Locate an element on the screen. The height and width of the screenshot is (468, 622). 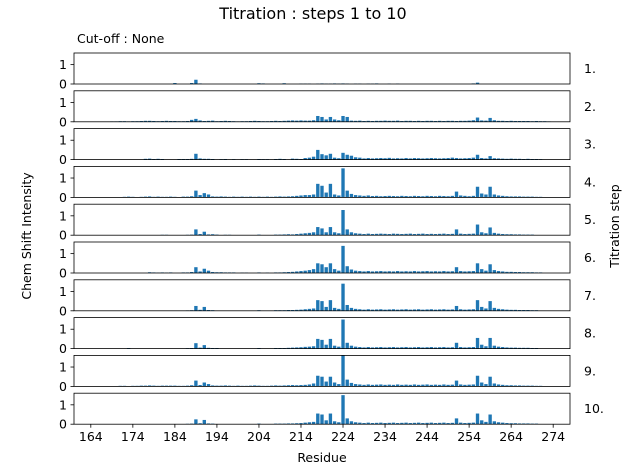
panel-2: 0 1 2. is located at coordinates (327, 109).